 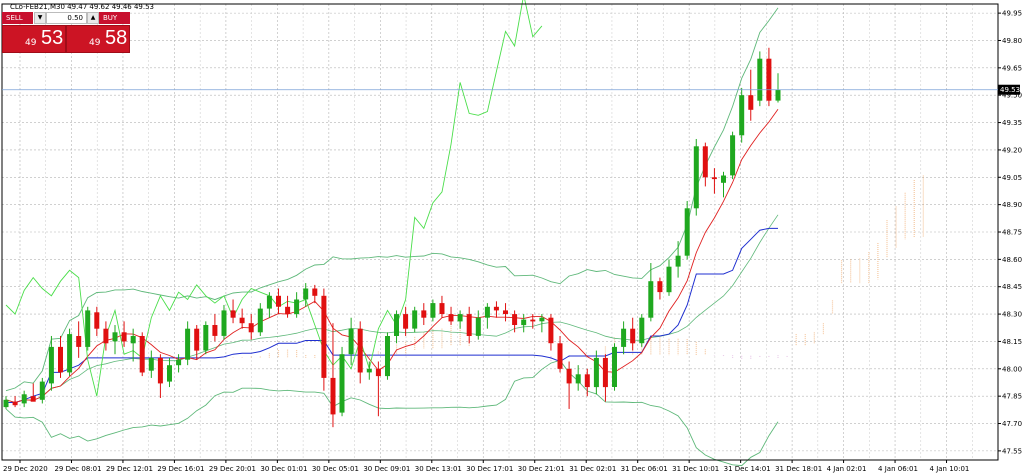 I want to click on buy-price-prefix: 49, so click(x=95, y=43).